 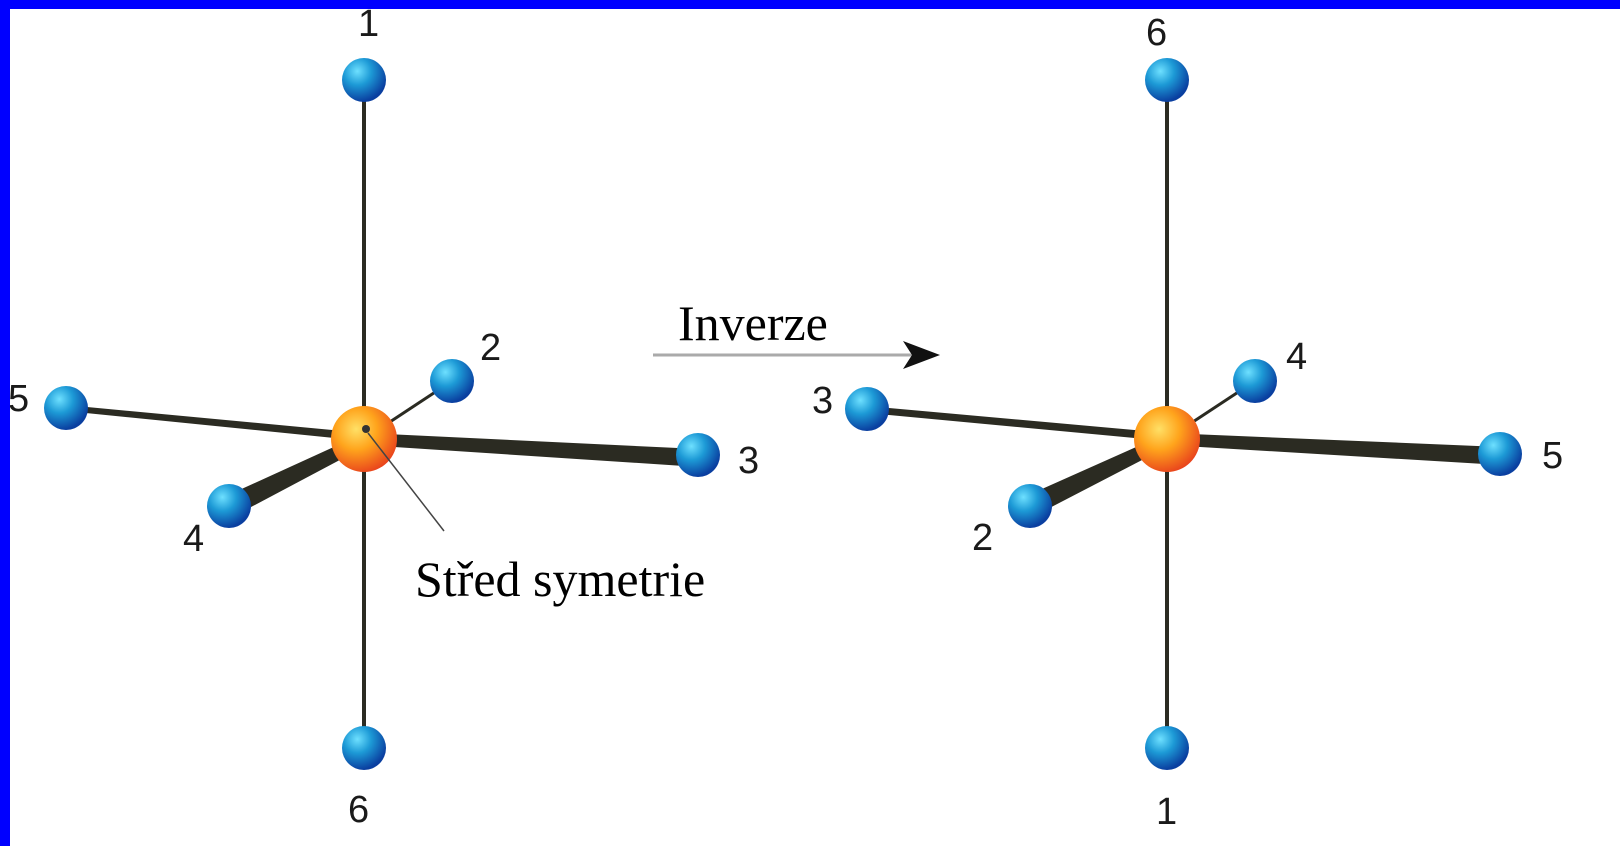 I want to click on center-pointer-line, so click(x=406, y=482).